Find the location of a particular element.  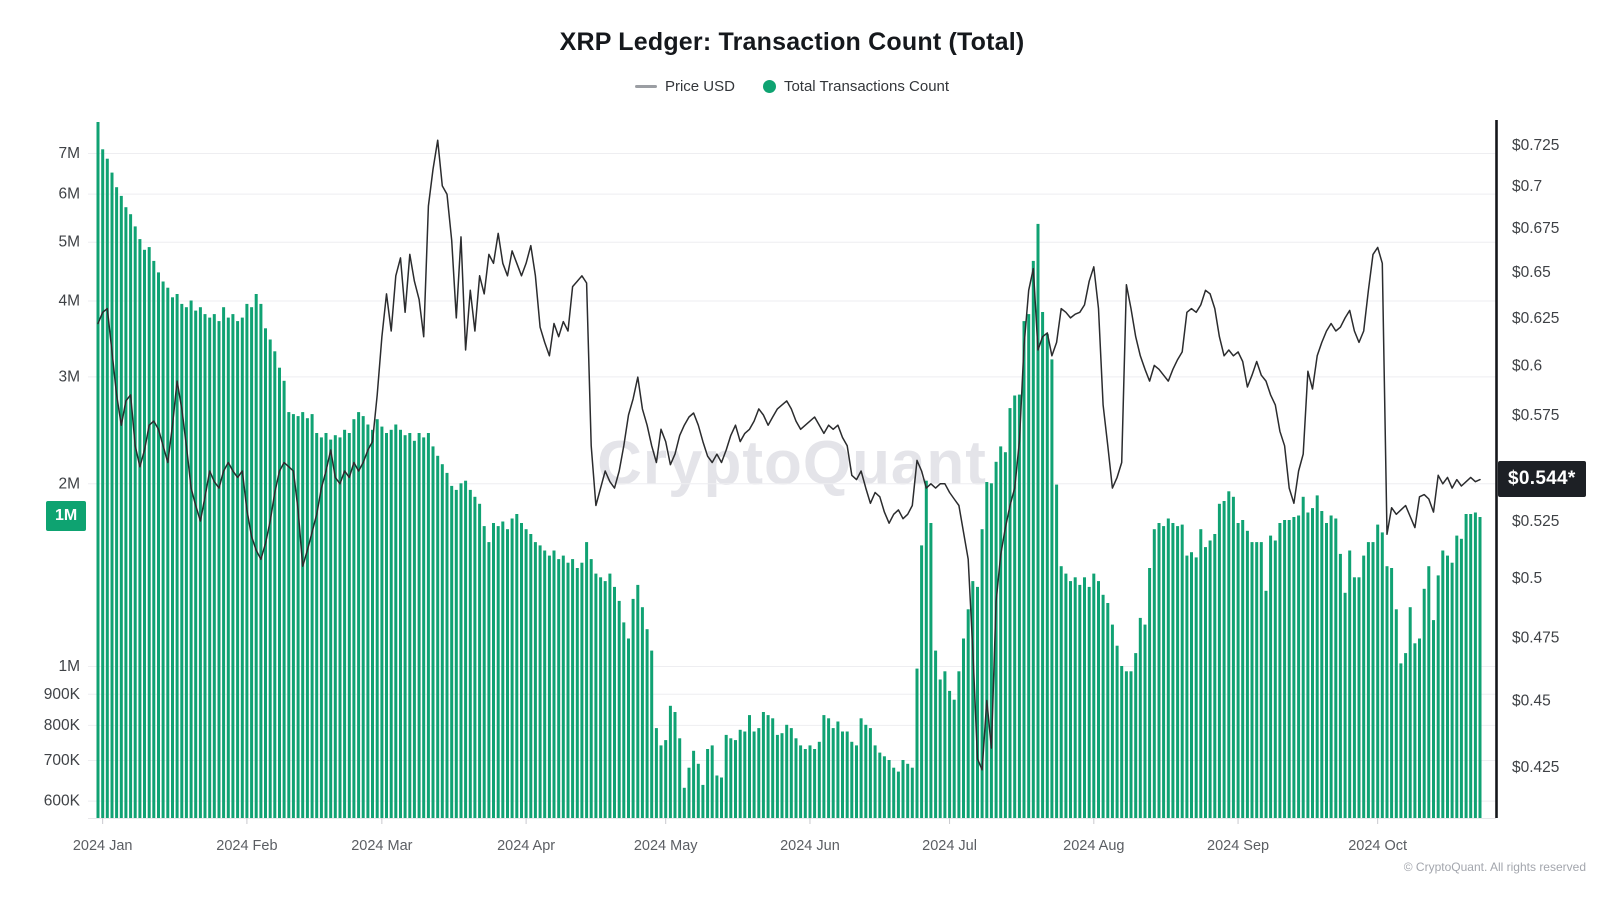

y-axis-left-label: 2M is located at coordinates (69, 483).